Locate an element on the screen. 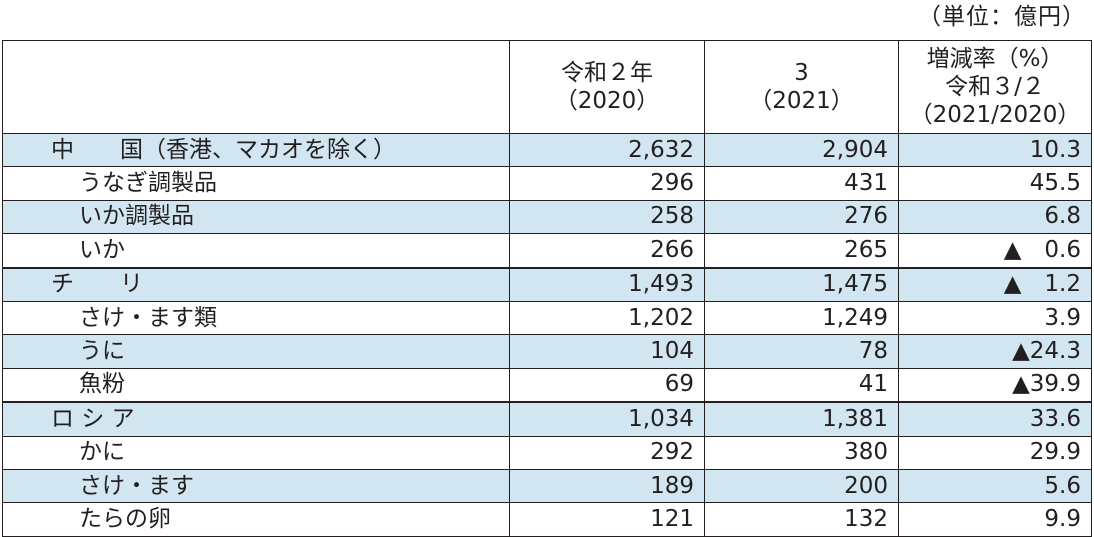 Image resolution: width=1094 pixels, height=537 pixels. table-row: さけ・ます 189 200 5.6 is located at coordinates (547, 486).